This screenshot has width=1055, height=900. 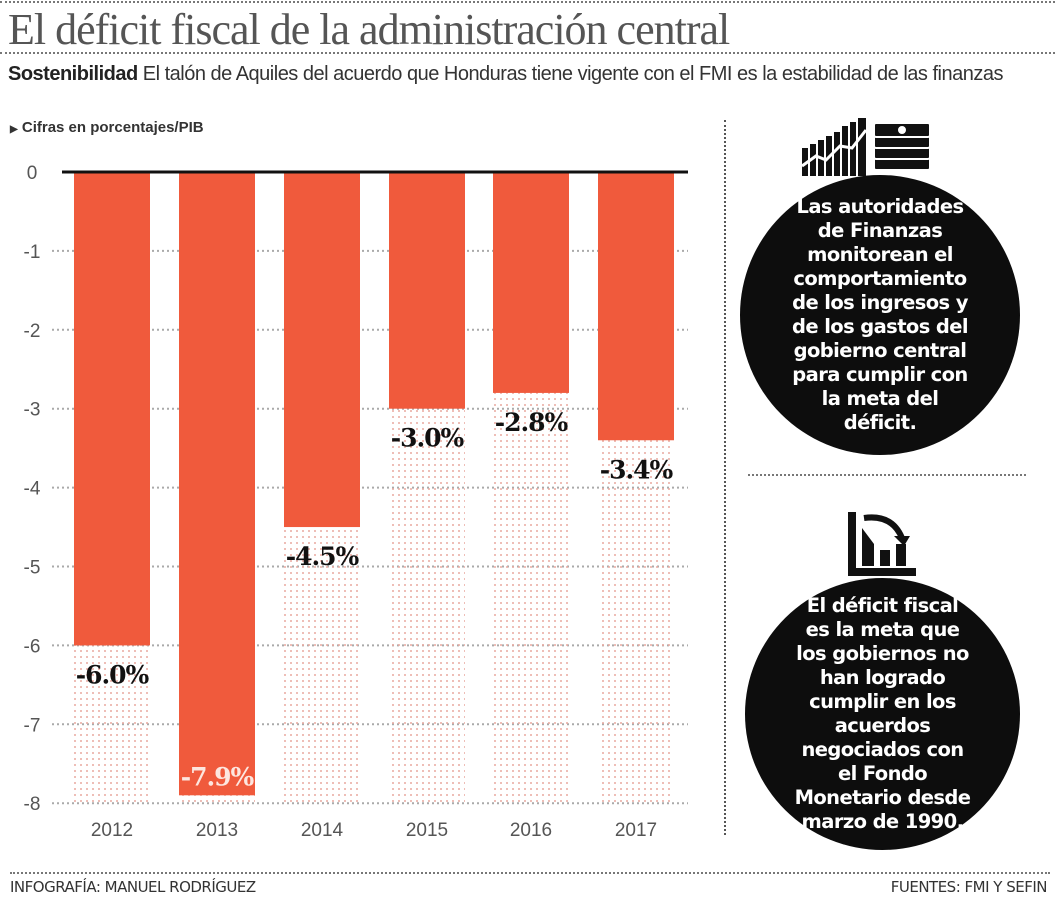 What do you see at coordinates (969, 887) in the screenshot?
I see `footer-sources: FUENTES: FMI Y SEFIN` at bounding box center [969, 887].